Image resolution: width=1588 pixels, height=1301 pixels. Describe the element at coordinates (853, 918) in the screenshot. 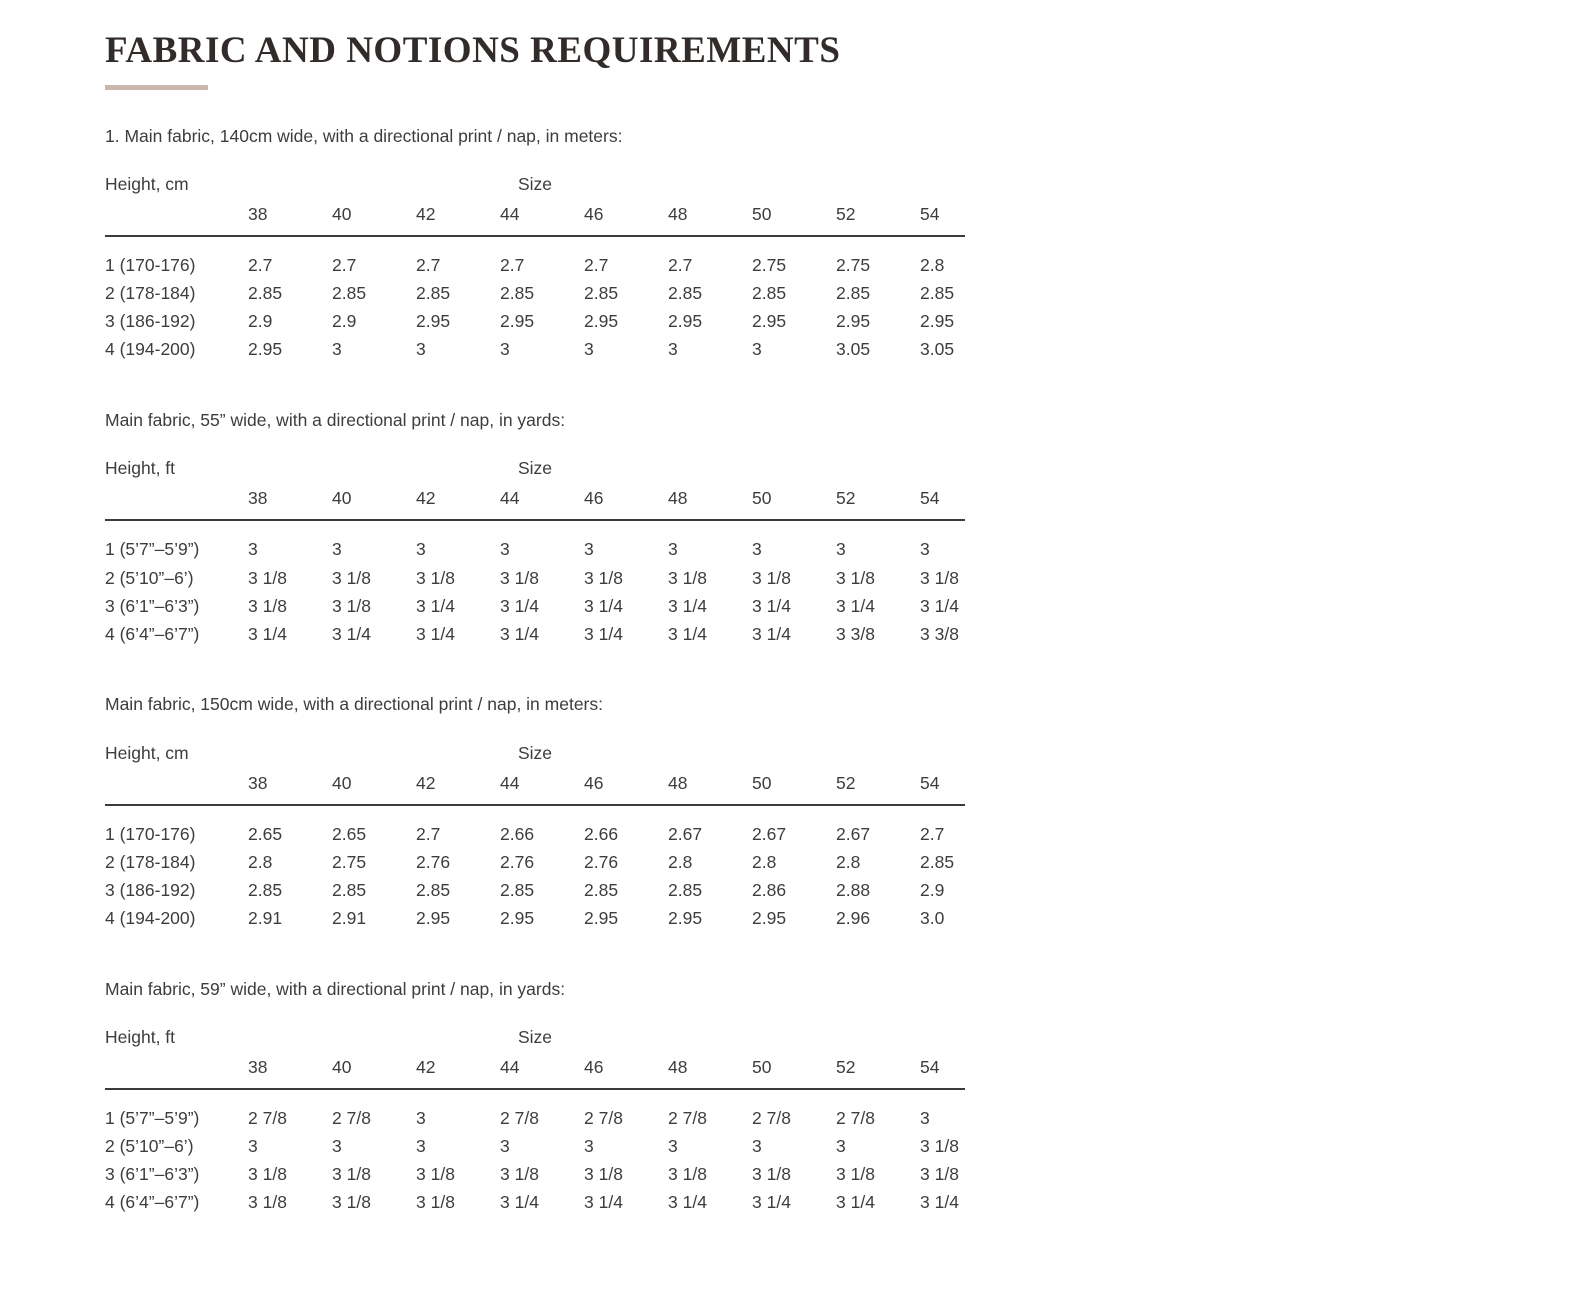

I see `value-cell: 2.96` at that location.